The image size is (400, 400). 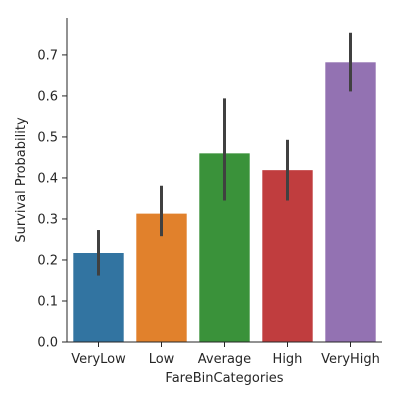 I want to click on y-tick-label: 0.3, so click(x=47, y=219).